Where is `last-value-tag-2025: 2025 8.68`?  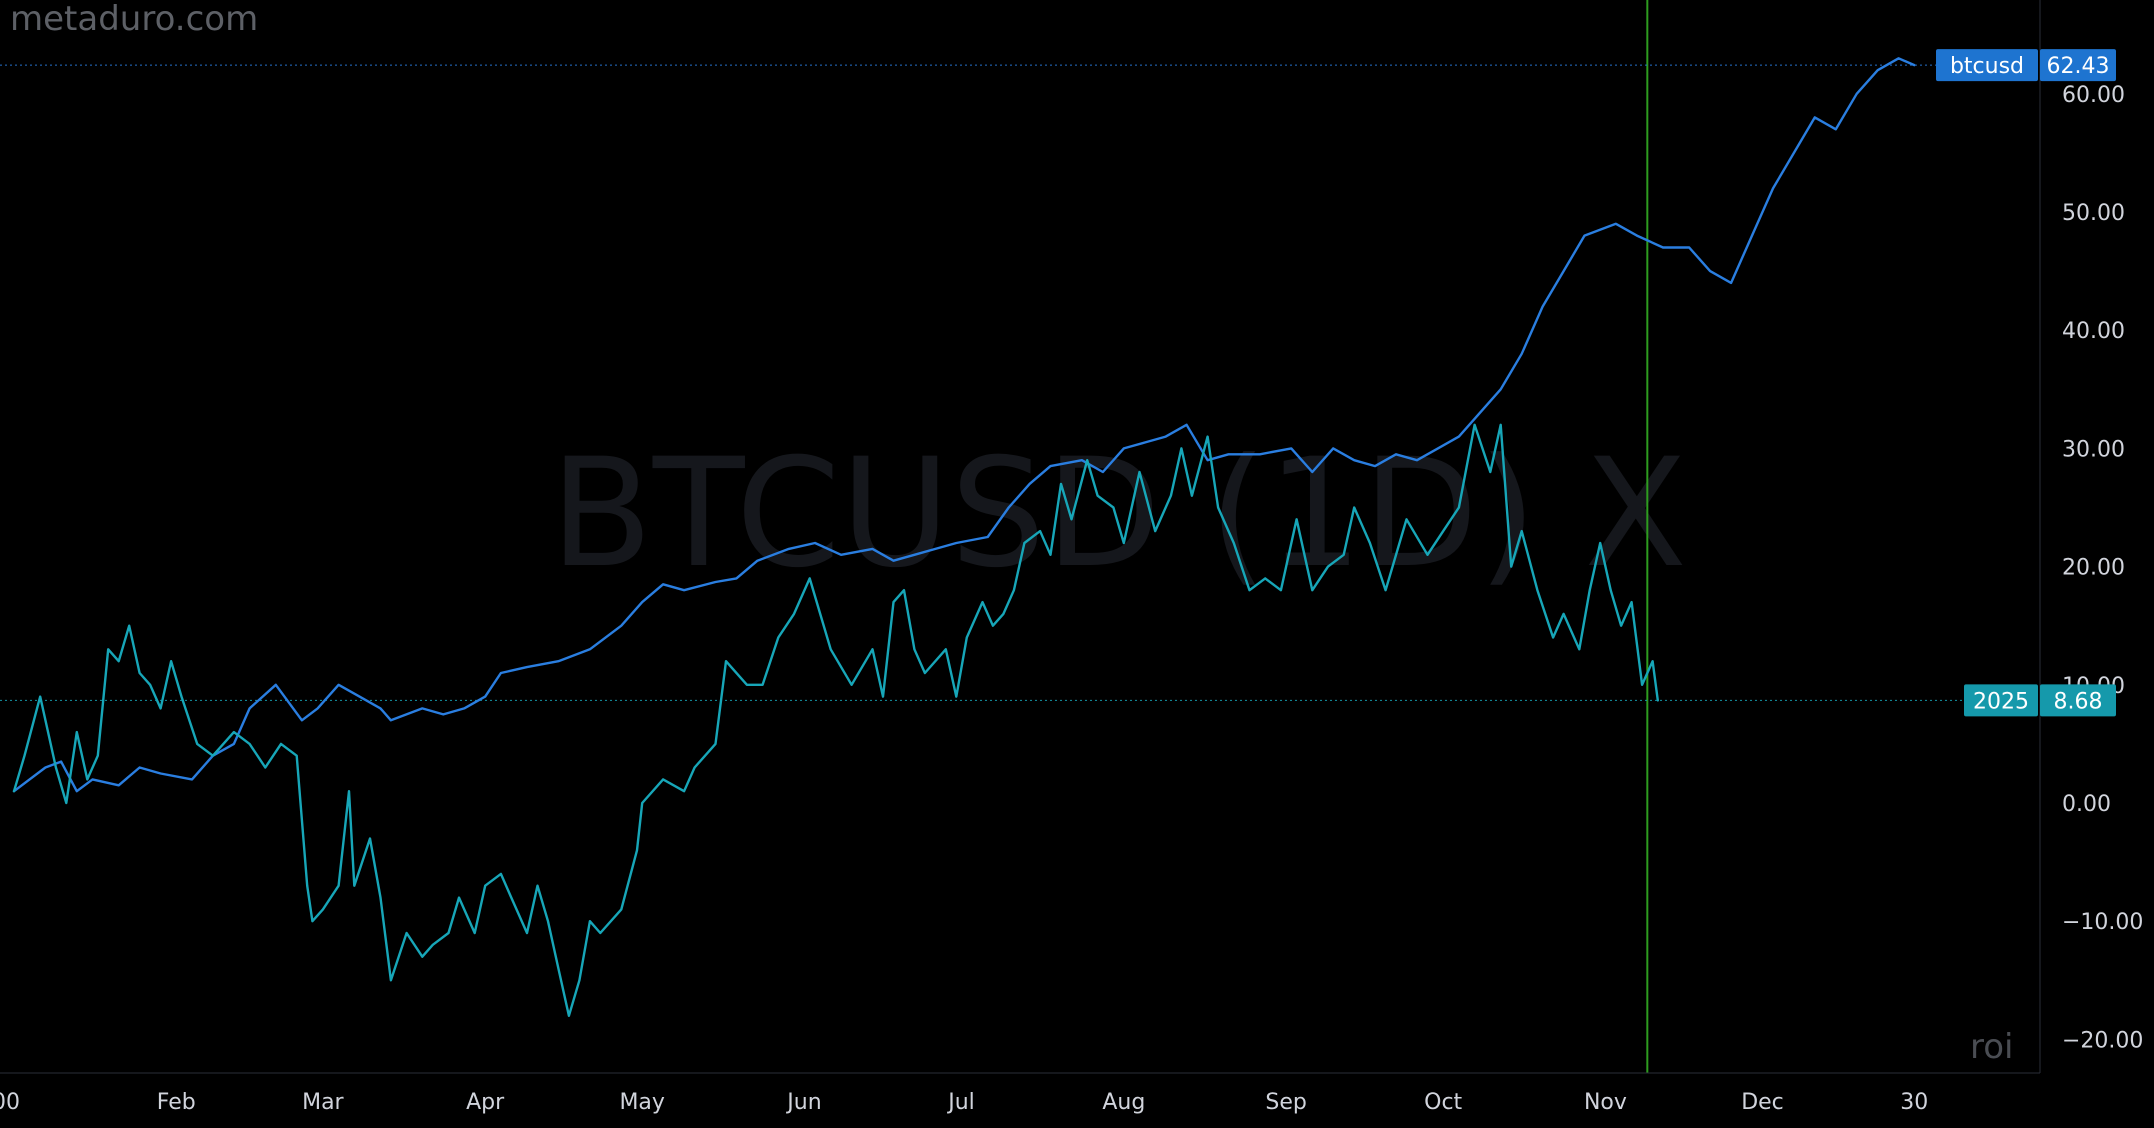
last-value-tag-2025: 2025 8.68 is located at coordinates (2040, 700).